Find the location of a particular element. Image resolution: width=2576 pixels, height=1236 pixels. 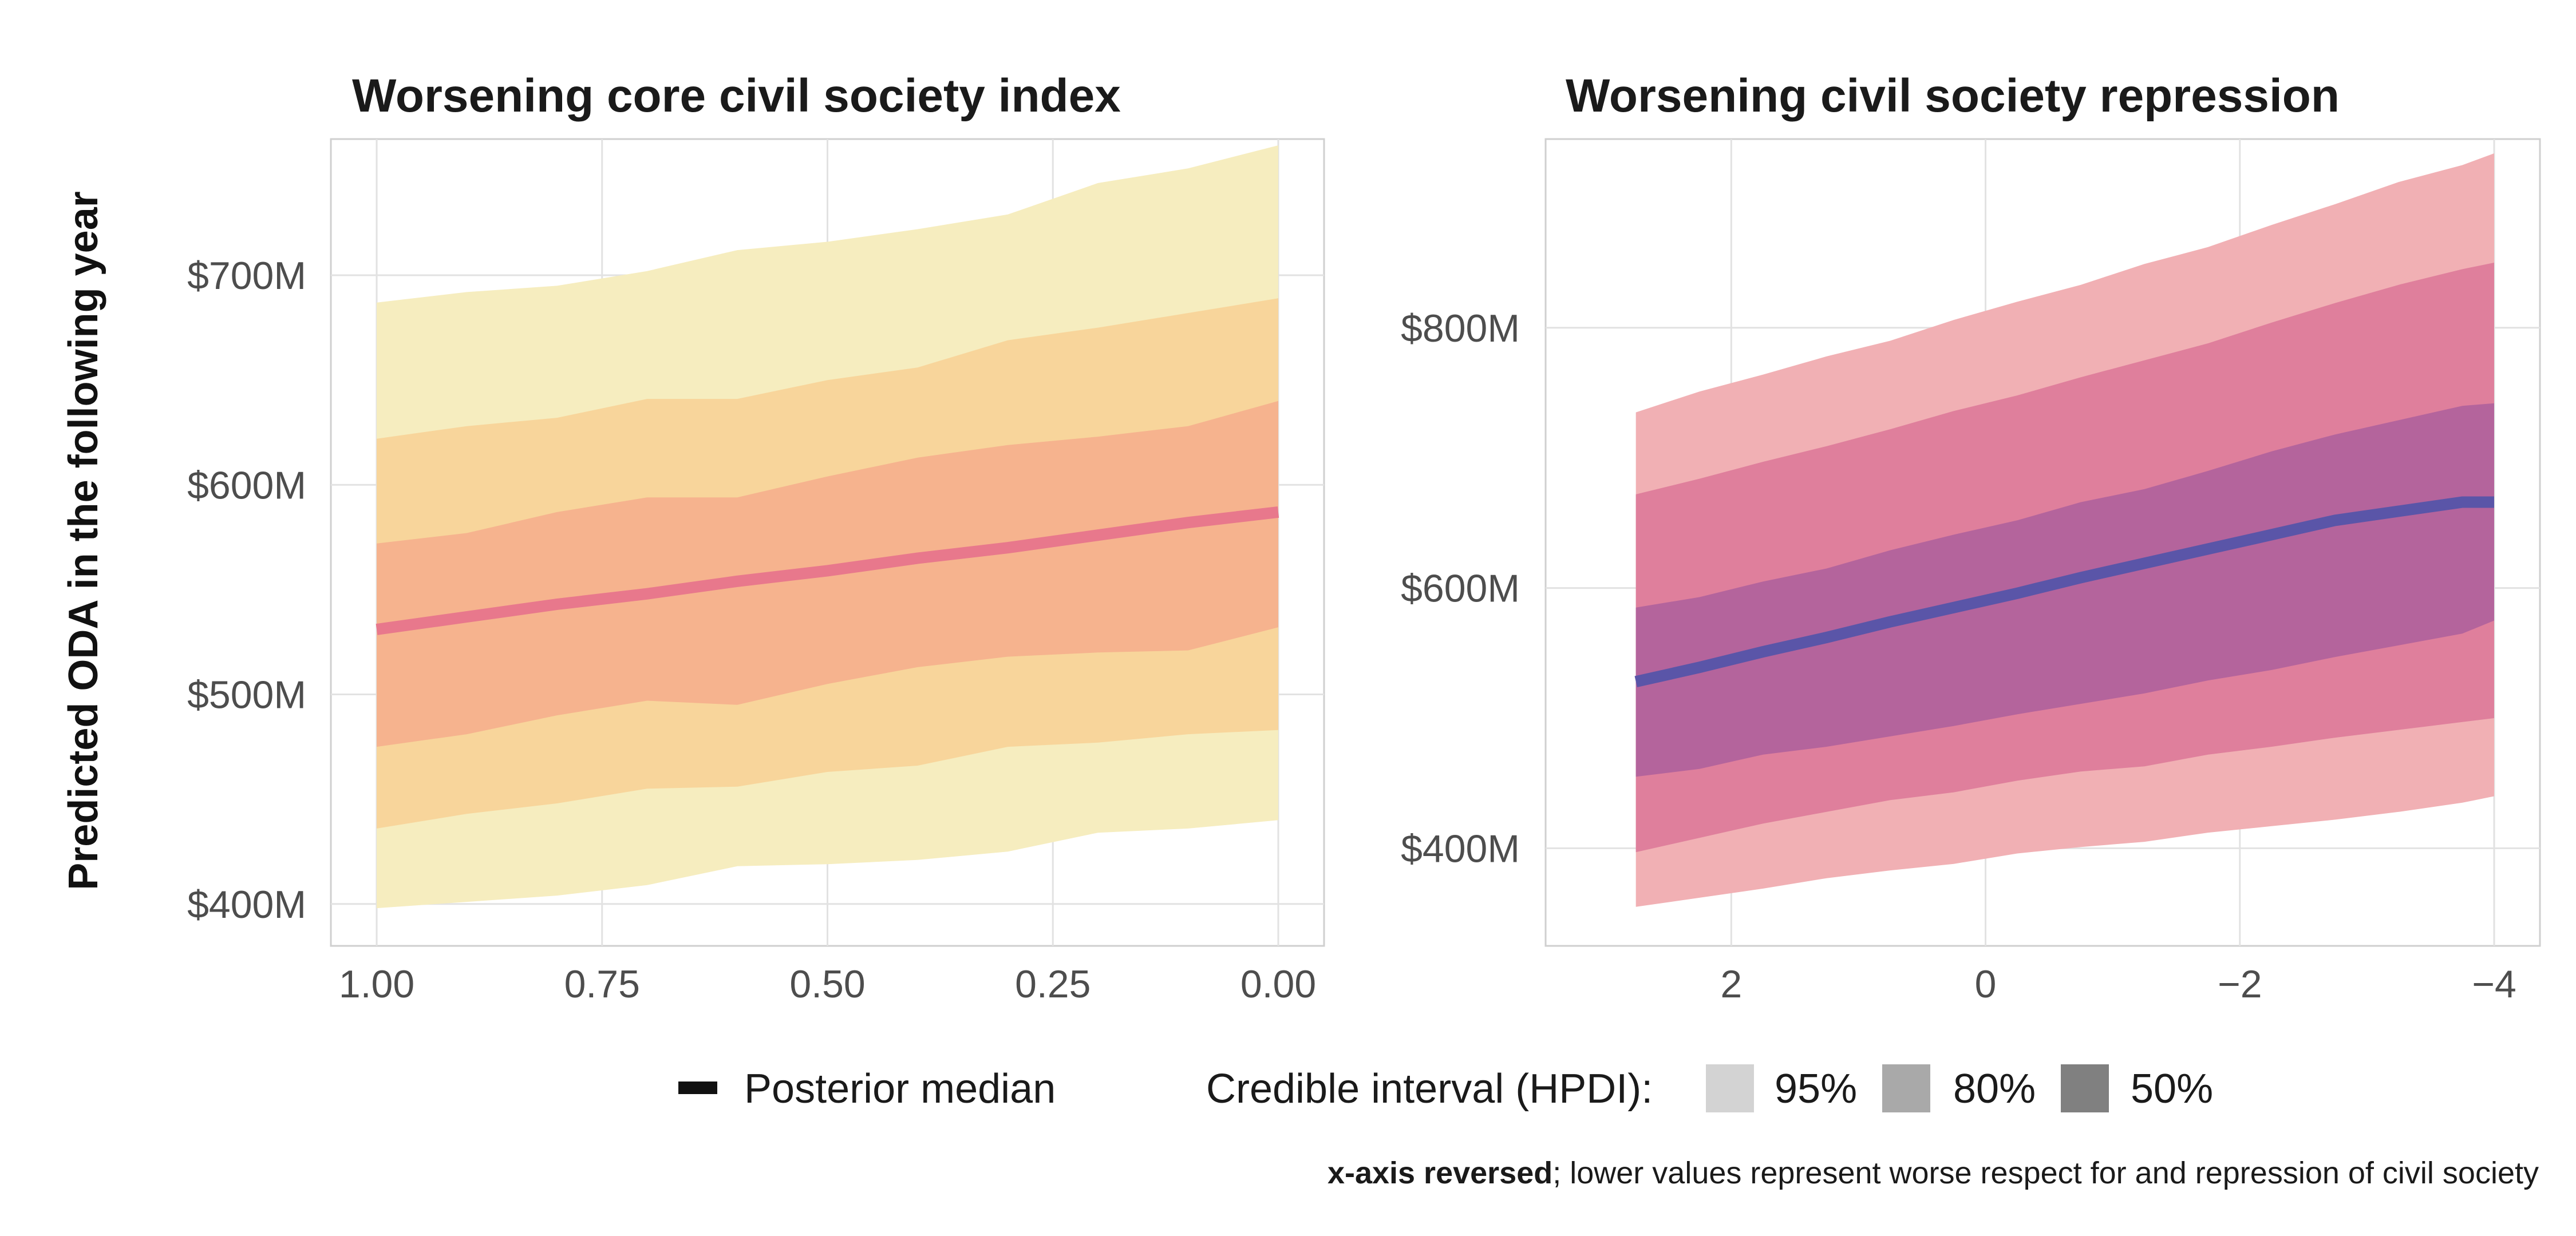

x-tick-label: 0.00 is located at coordinates (1278, 984).